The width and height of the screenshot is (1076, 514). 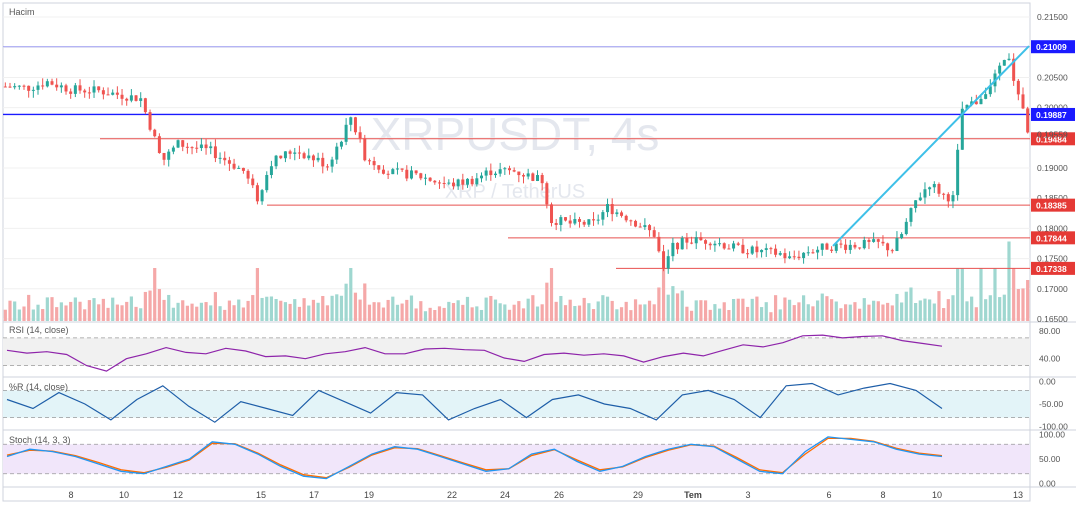 What do you see at coordinates (545, 495) in the screenshot?
I see `time-axis: 8 10 12 15 17 19 22 24 26 29 Tem 3 6 8 10 13` at bounding box center [545, 495].